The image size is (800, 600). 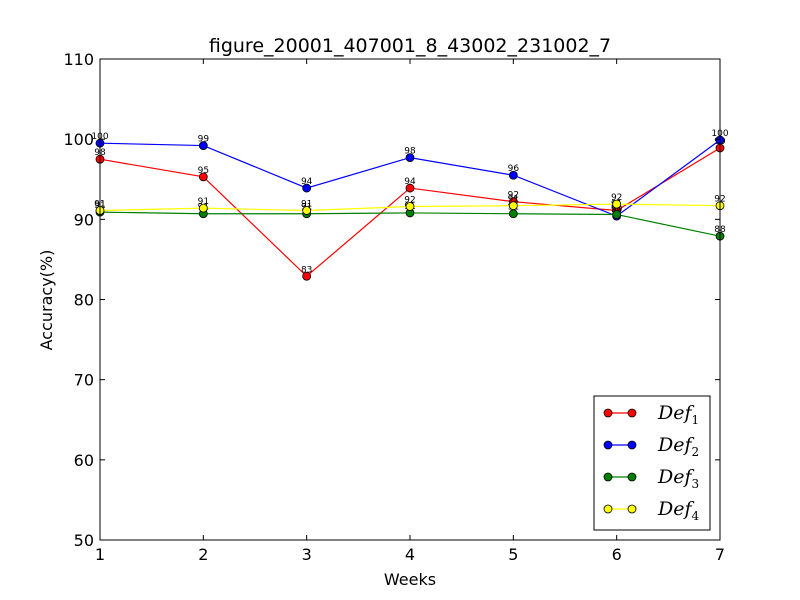 I want to click on x-tick-label: 5, so click(x=513, y=554).